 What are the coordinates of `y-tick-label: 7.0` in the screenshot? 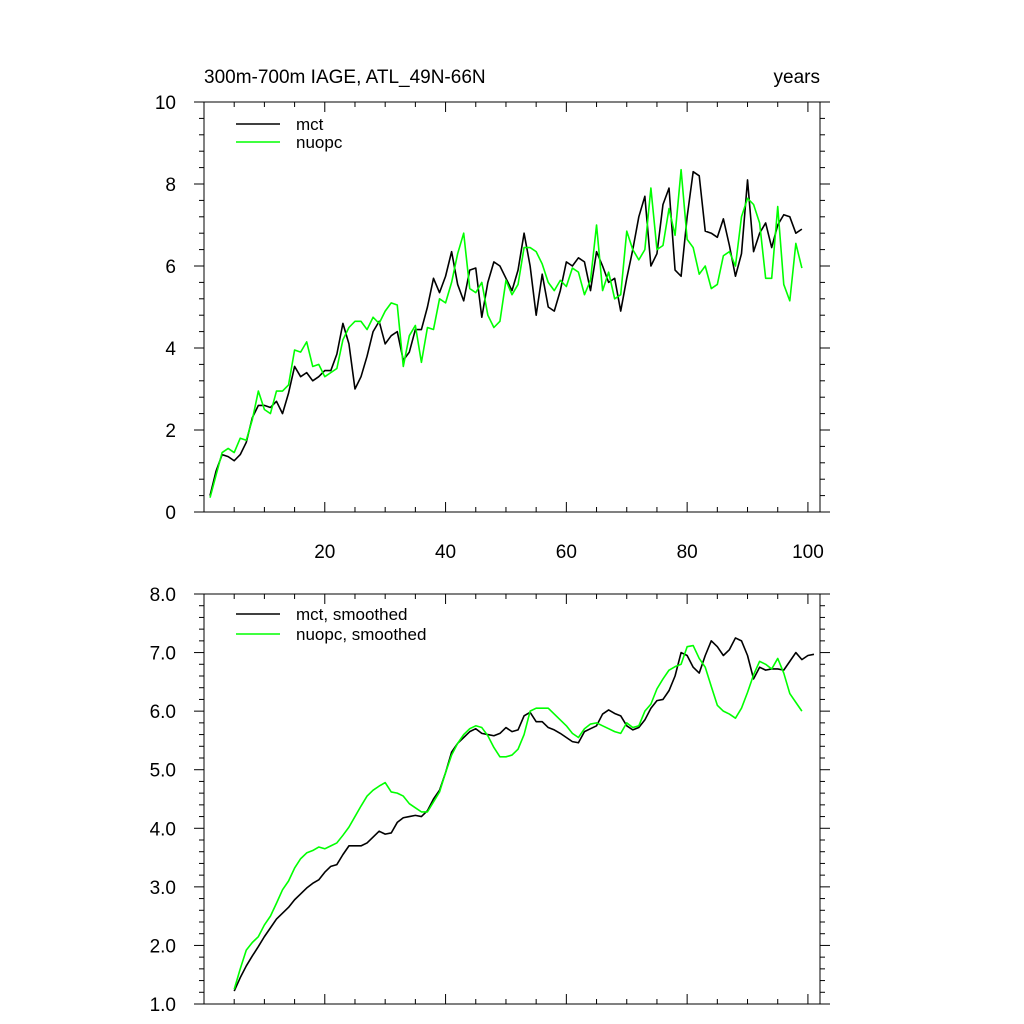 It's located at (163, 654).